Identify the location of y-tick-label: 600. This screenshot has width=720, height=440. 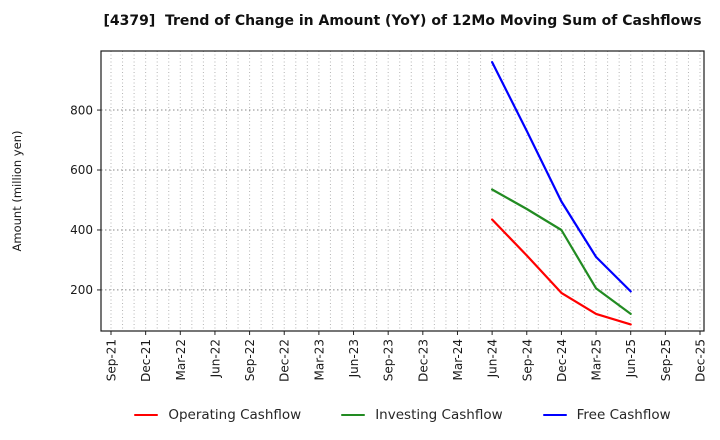
(81, 170).